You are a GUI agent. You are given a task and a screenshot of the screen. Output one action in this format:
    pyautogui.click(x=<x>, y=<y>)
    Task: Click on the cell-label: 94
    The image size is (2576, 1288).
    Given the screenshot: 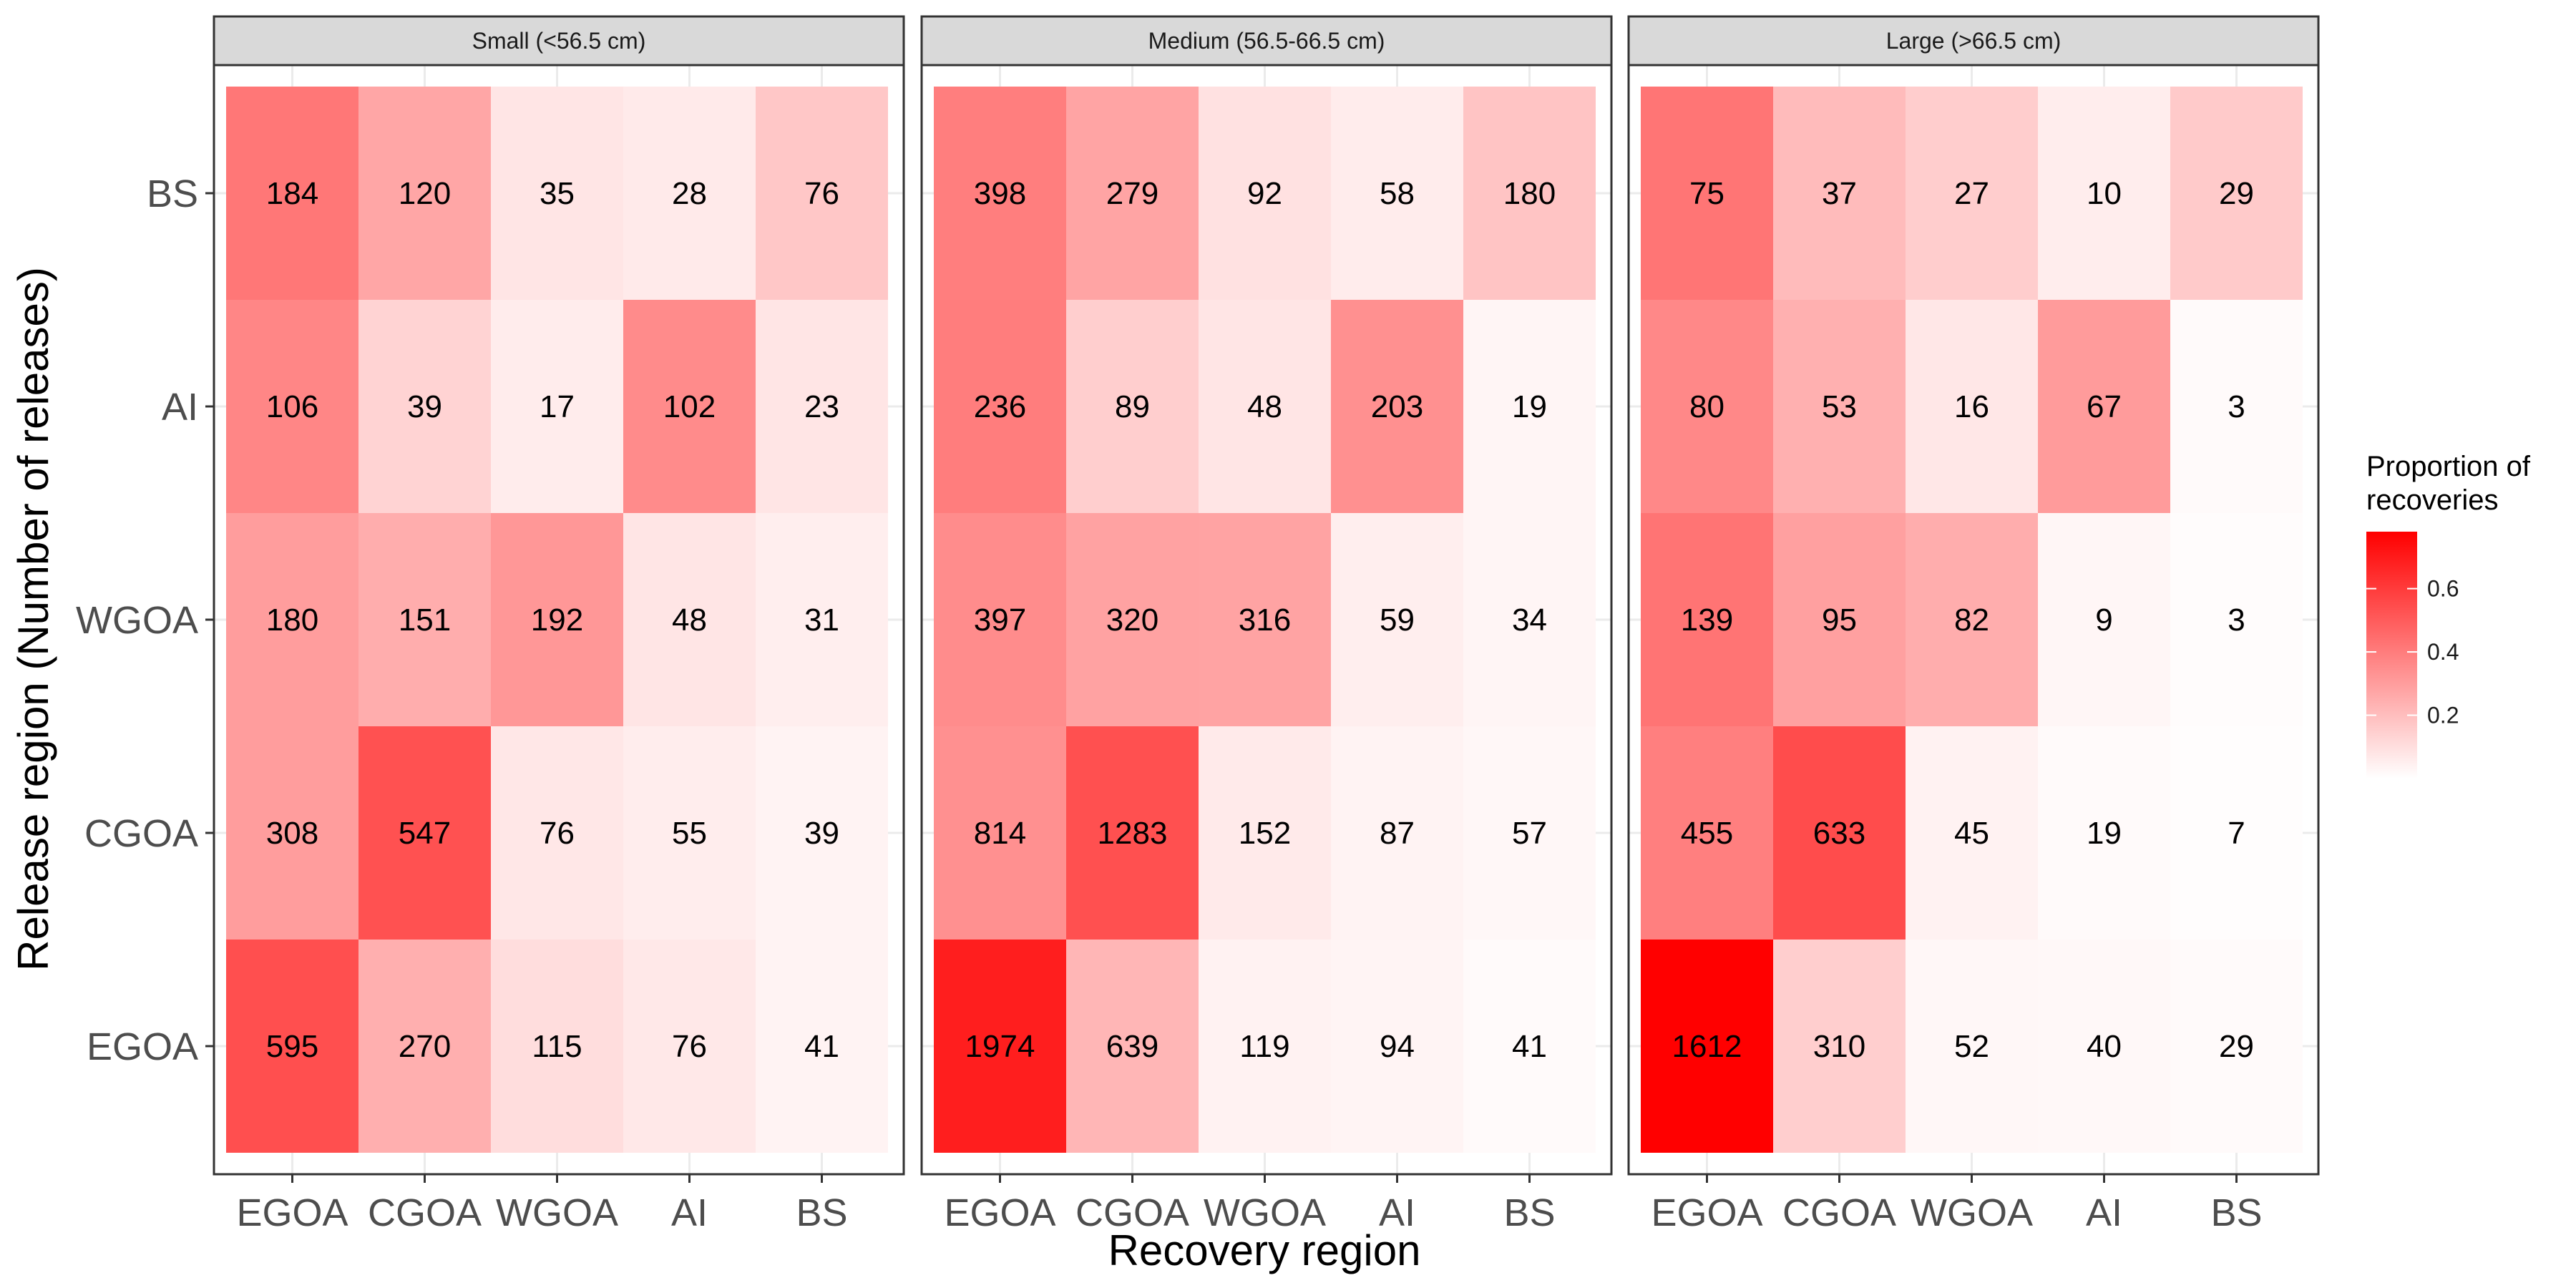 What is the action you would take?
    pyautogui.click(x=1397, y=1046)
    